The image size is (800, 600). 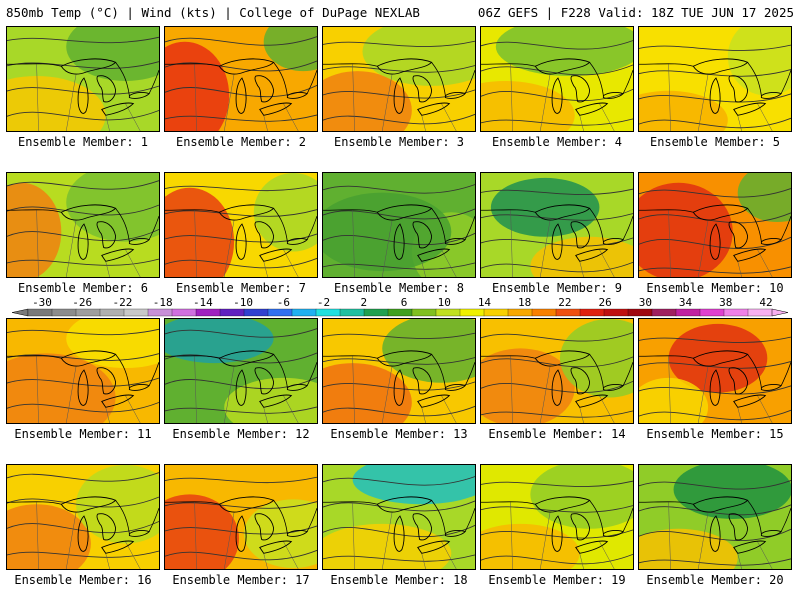 I want to click on colorbar-tick-label: -14, so click(x=202, y=302).